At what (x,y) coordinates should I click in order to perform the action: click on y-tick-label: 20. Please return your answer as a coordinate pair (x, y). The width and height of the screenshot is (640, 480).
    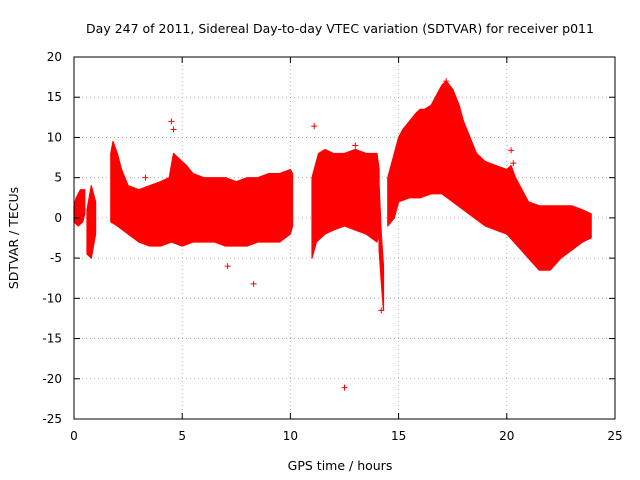
    Looking at the image, I should click on (54, 57).